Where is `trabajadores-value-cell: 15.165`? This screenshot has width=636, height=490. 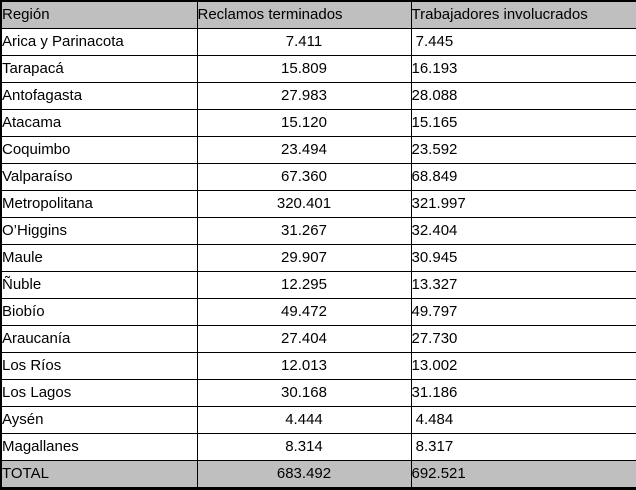 trabajadores-value-cell: 15.165 is located at coordinates (523, 123).